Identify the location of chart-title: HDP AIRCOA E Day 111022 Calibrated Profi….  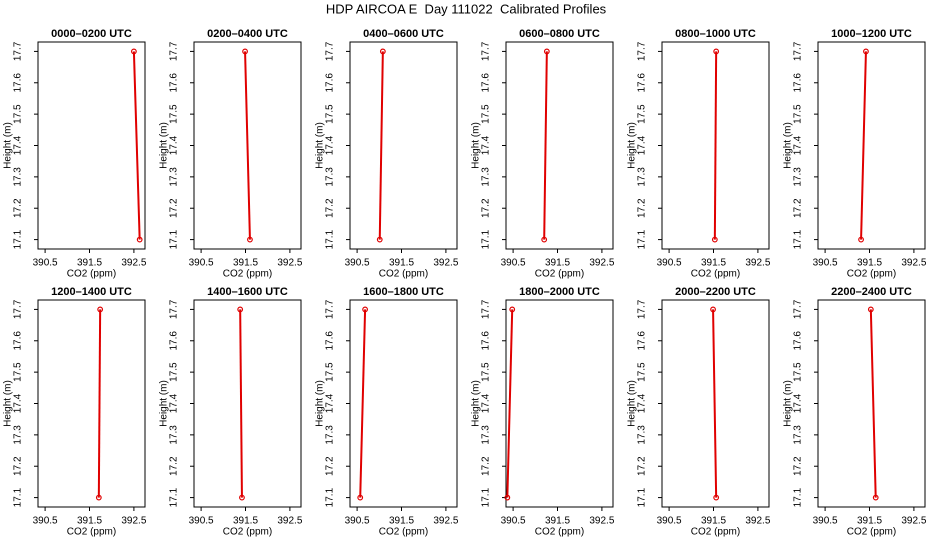
(466, 8).